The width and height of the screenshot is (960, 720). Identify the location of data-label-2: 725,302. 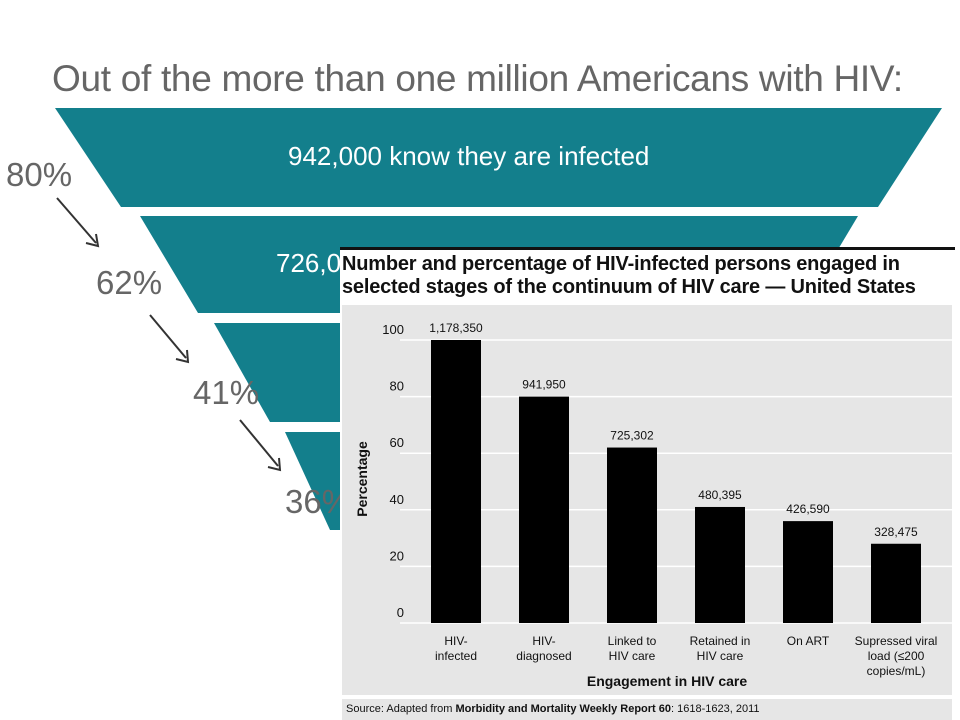
(632, 436).